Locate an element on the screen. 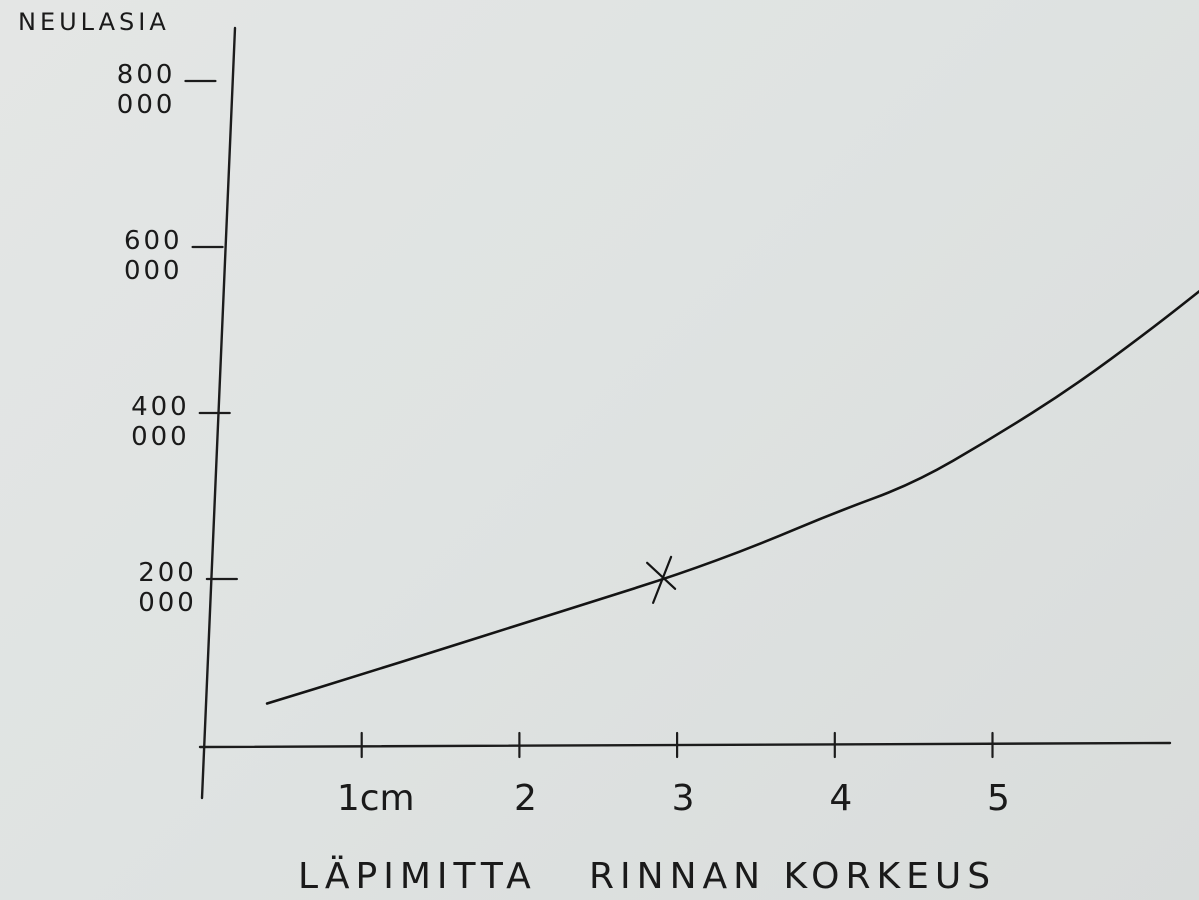 The height and width of the screenshot is (900, 1199). y-tick-label-3-line2: 000 is located at coordinates (146, 105).